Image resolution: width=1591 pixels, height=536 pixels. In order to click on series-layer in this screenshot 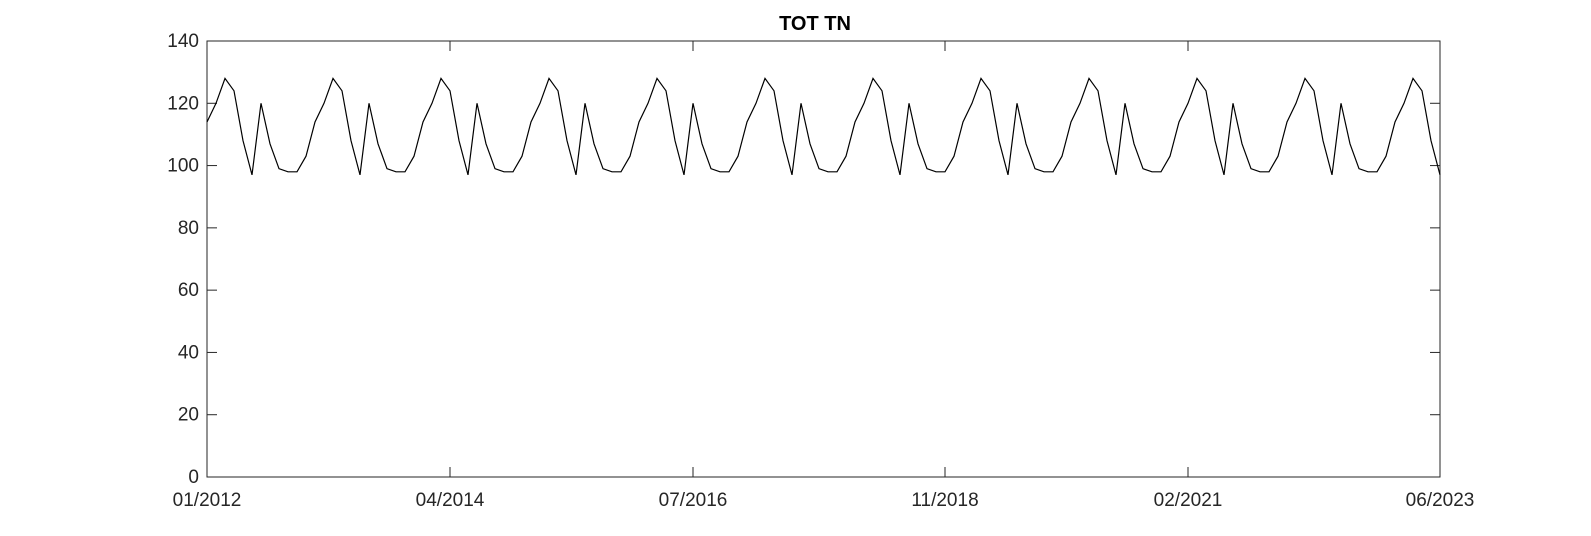, I will do `click(823, 126)`.